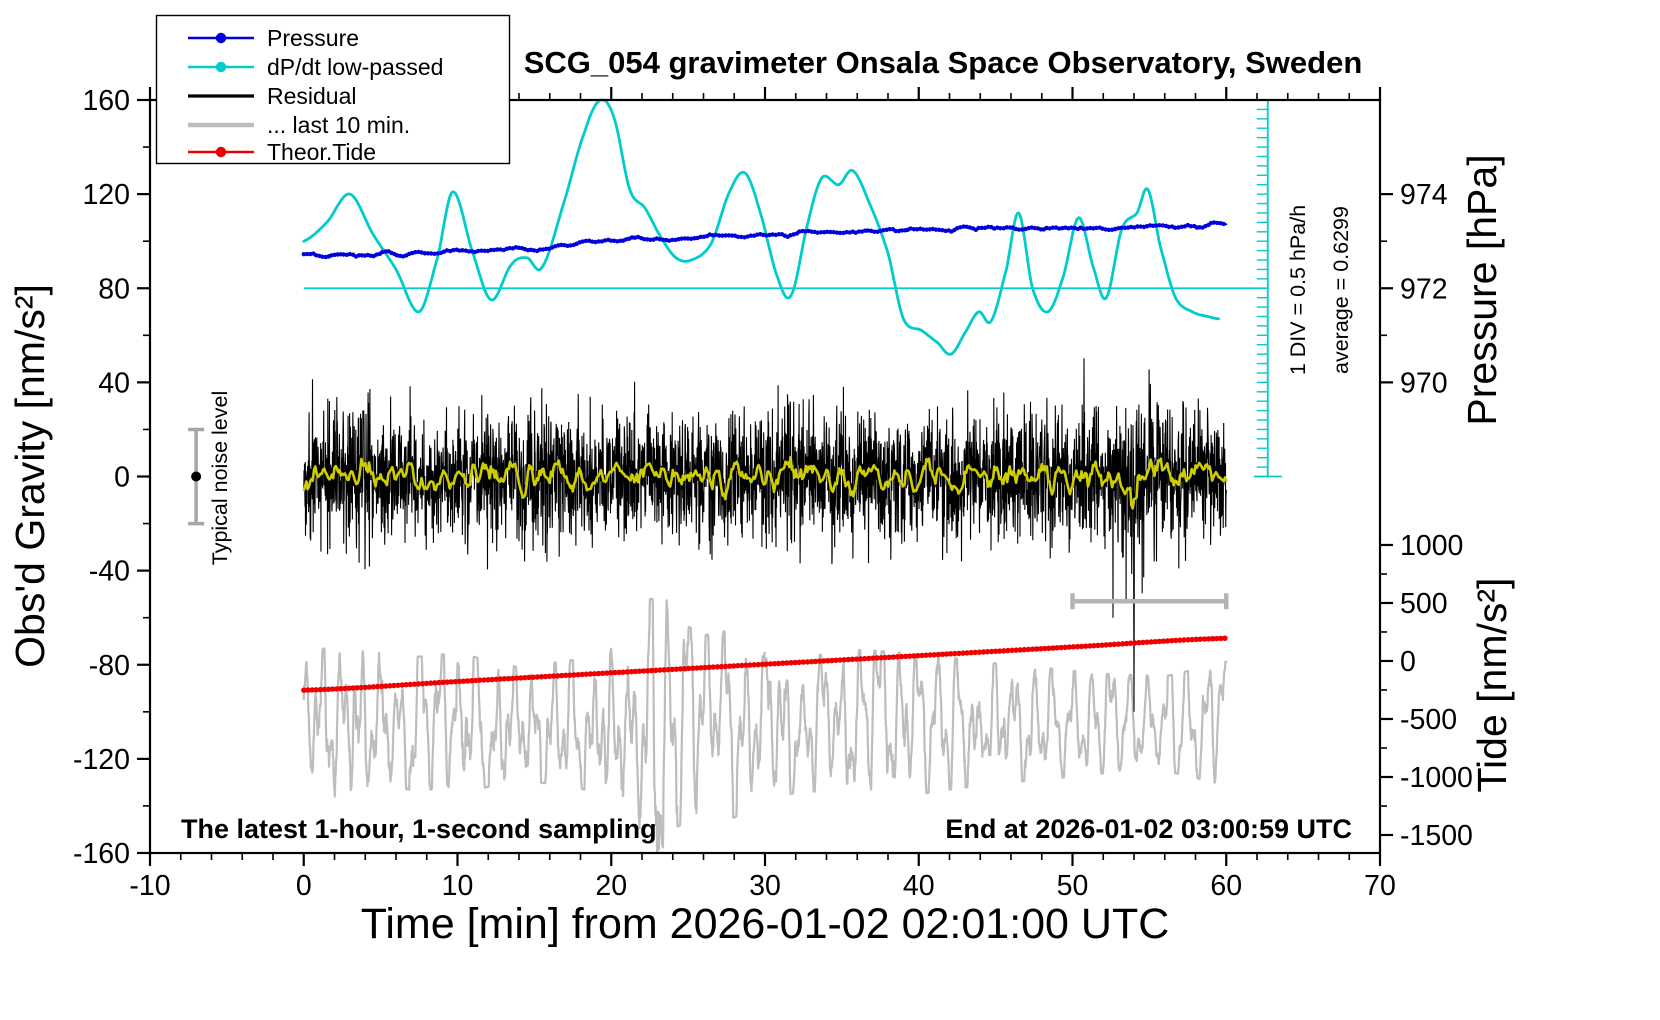  What do you see at coordinates (106, 195) in the screenshot?
I see `gravity-tick-label: 120` at bounding box center [106, 195].